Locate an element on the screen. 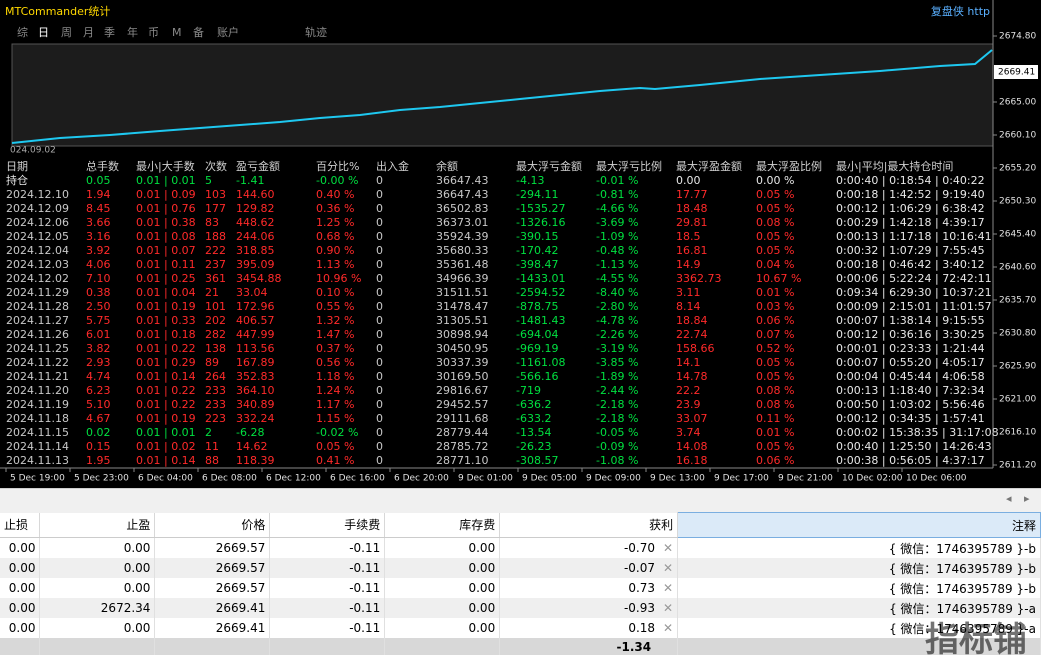 This screenshot has width=1041, height=661. stats-cell: -0.05 % is located at coordinates (617, 432).